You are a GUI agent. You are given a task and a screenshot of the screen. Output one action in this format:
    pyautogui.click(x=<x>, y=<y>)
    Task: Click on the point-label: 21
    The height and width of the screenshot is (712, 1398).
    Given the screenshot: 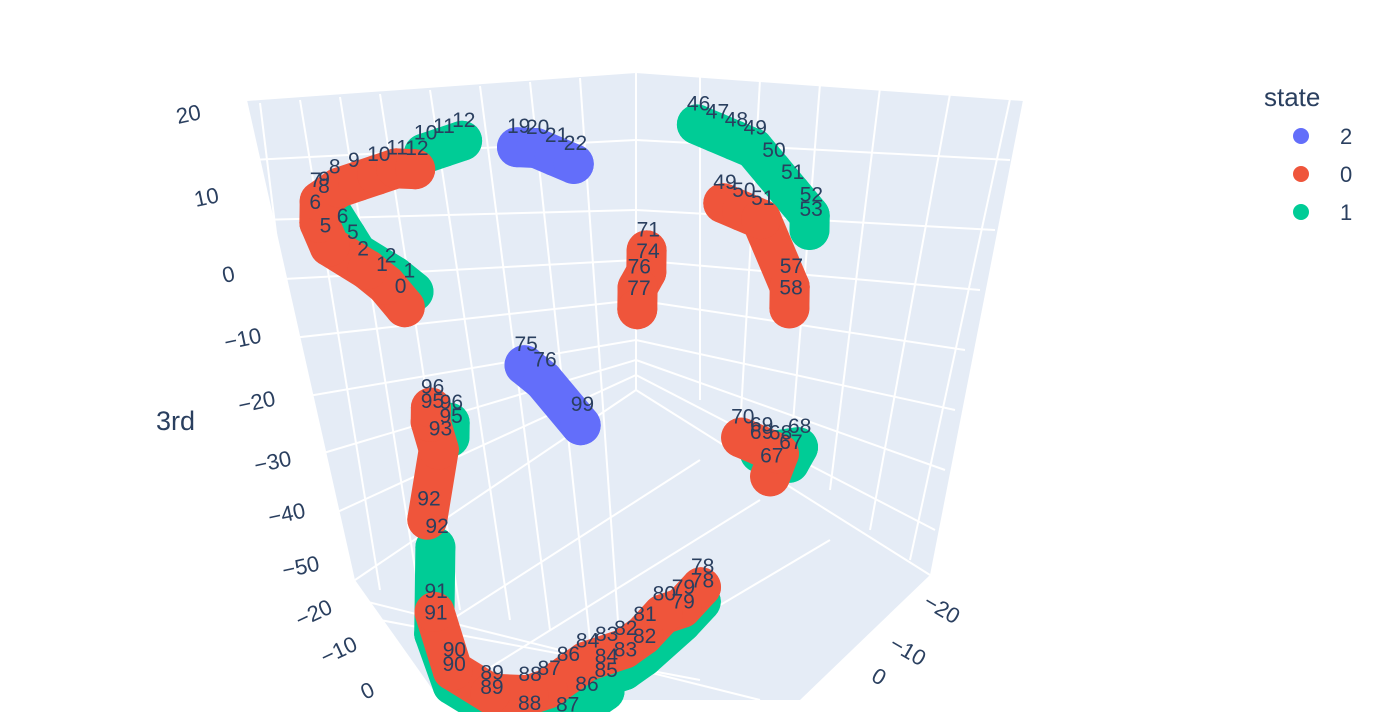 What is the action you would take?
    pyautogui.click(x=556, y=135)
    